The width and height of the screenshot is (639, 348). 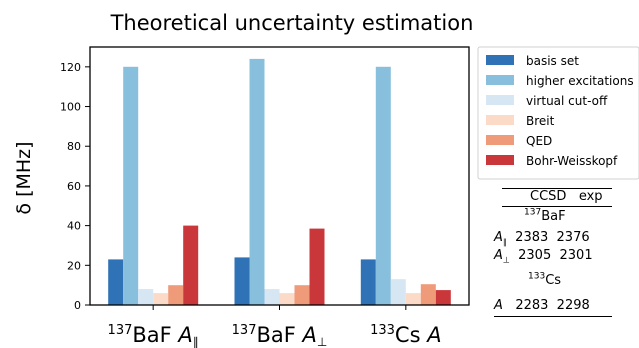 I want to click on legend-label: higher excitations, so click(x=580, y=81).